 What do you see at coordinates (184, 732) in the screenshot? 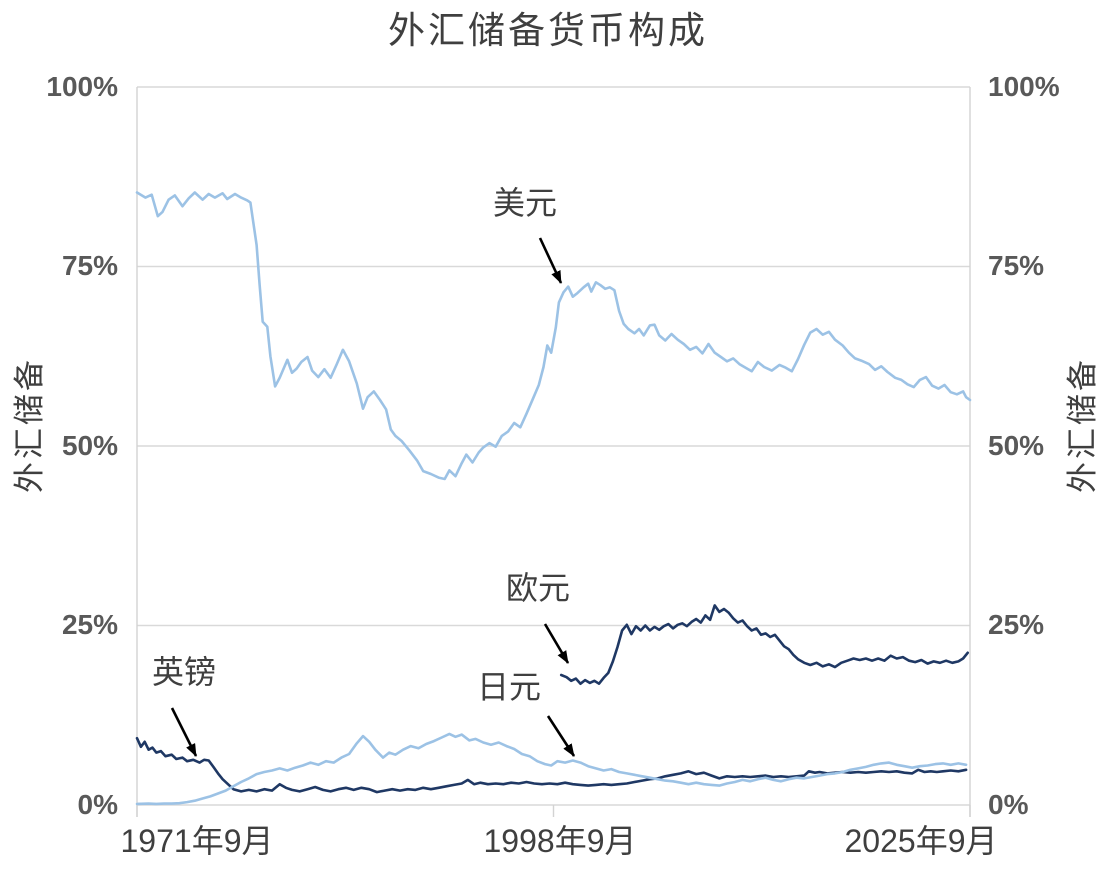
I see `annotation-arrow-英镑` at bounding box center [184, 732].